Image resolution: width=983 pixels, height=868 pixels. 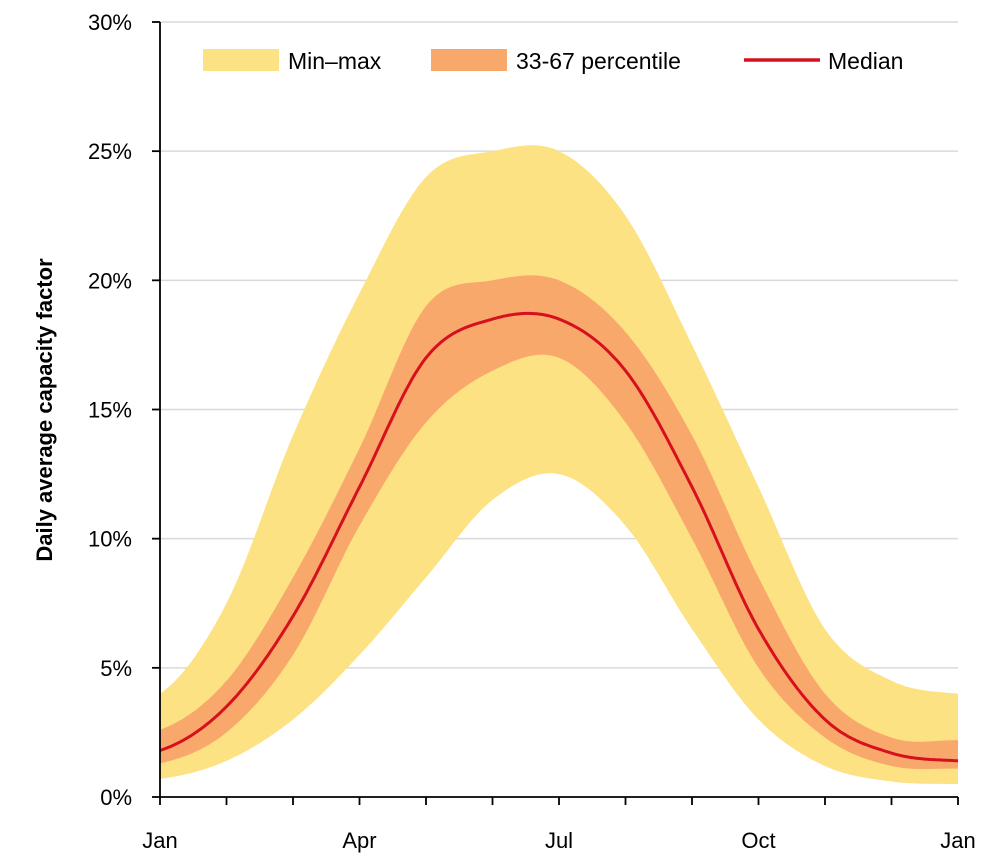 What do you see at coordinates (159, 840) in the screenshot?
I see `x-tick-label-0: Jan` at bounding box center [159, 840].